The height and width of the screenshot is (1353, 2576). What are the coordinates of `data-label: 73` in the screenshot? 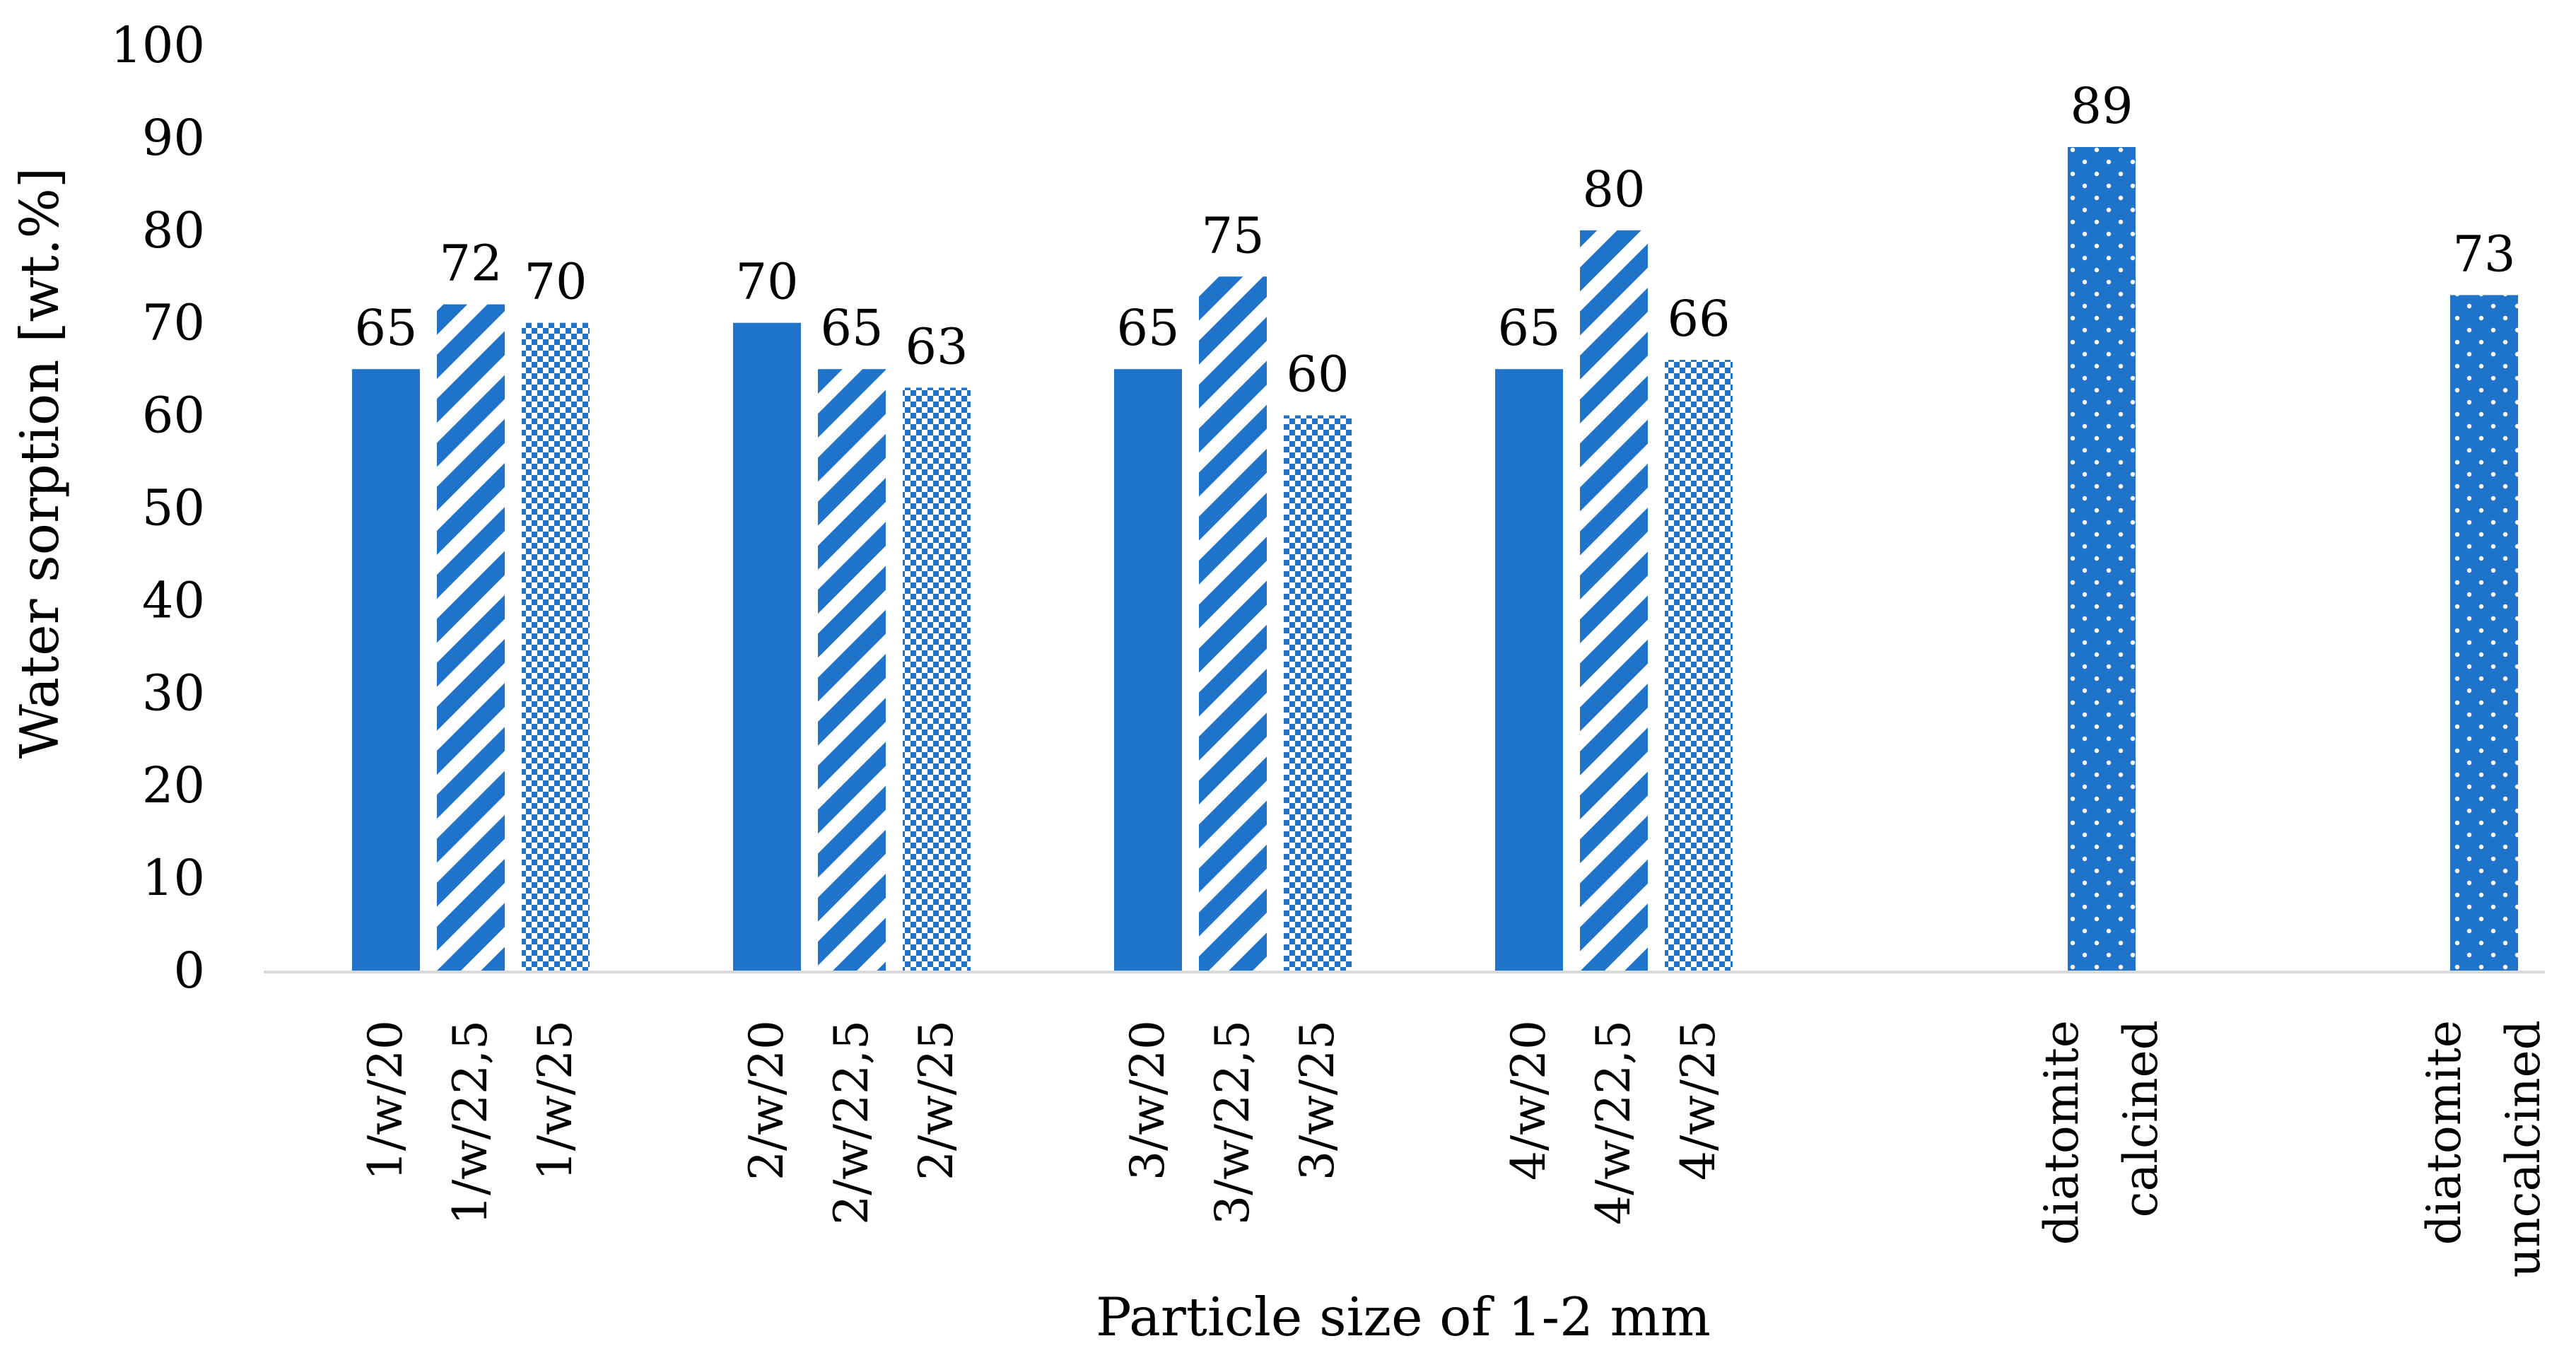 It's located at (2484, 254).